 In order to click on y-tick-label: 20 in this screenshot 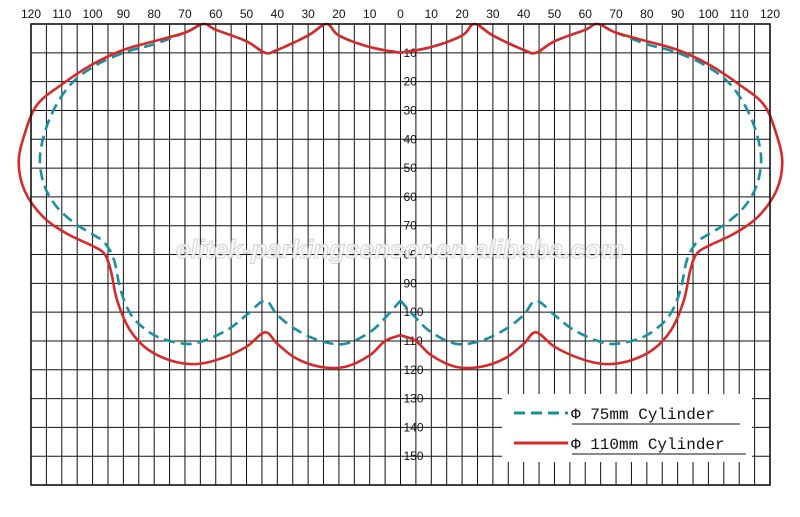, I will do `click(411, 82)`.